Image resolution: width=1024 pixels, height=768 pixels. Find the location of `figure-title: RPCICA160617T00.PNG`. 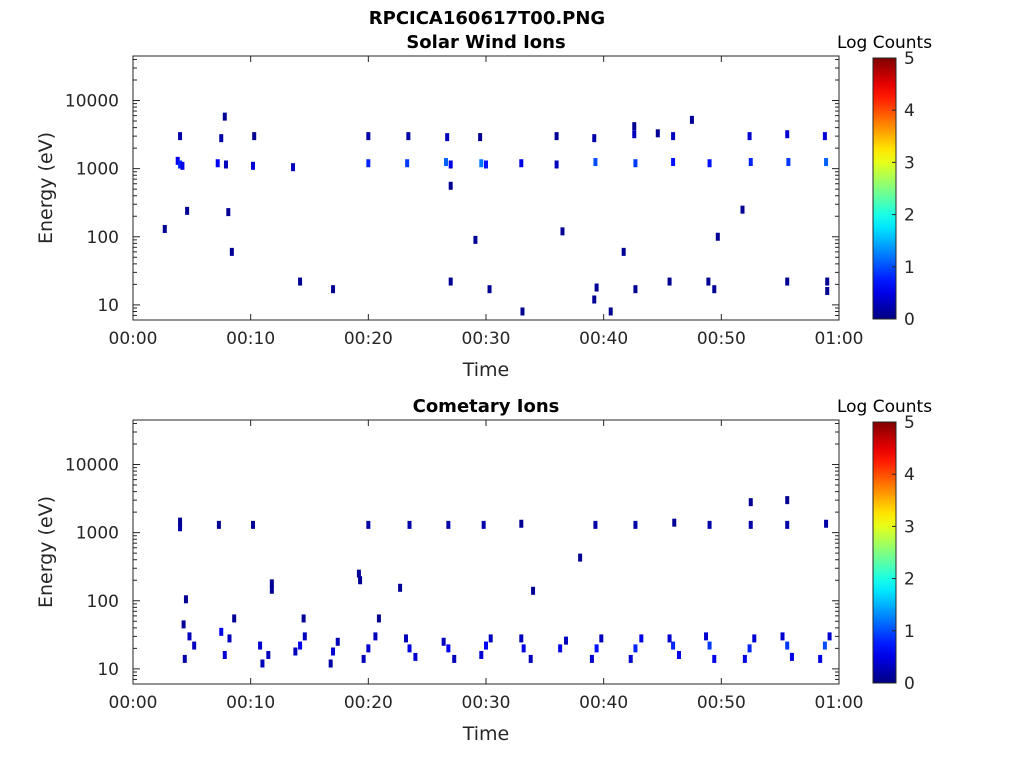

figure-title: RPCICA160617T00.PNG is located at coordinates (487, 18).